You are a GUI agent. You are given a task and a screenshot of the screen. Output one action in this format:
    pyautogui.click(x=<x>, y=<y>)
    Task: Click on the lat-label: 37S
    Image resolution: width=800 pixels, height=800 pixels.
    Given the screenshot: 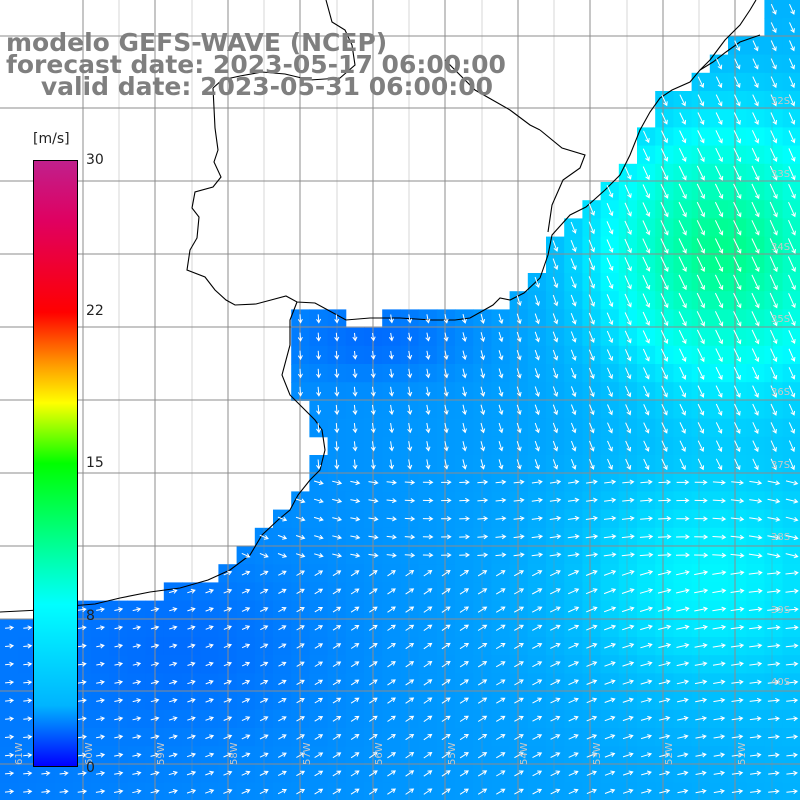 What is the action you would take?
    pyautogui.click(x=780, y=465)
    